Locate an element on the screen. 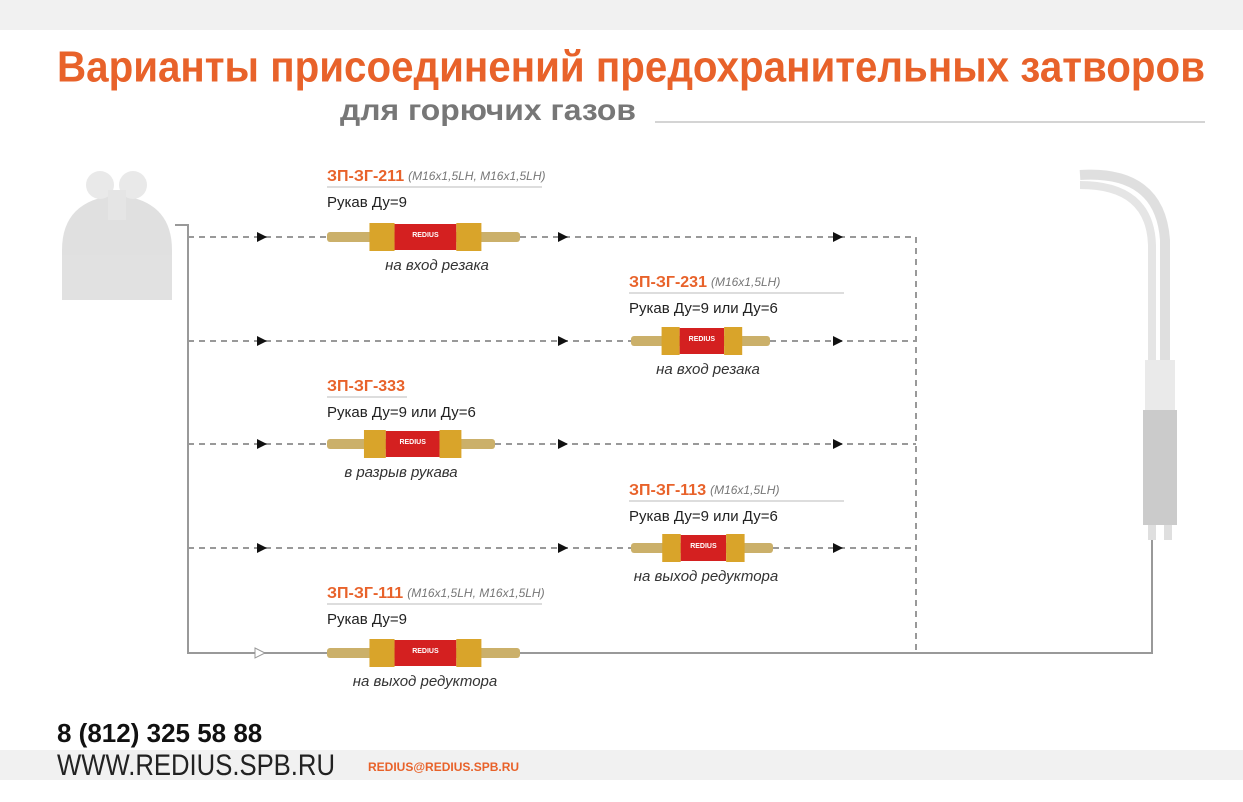 This screenshot has width=1243, height=802. torch is located at coordinates (1128, 354).